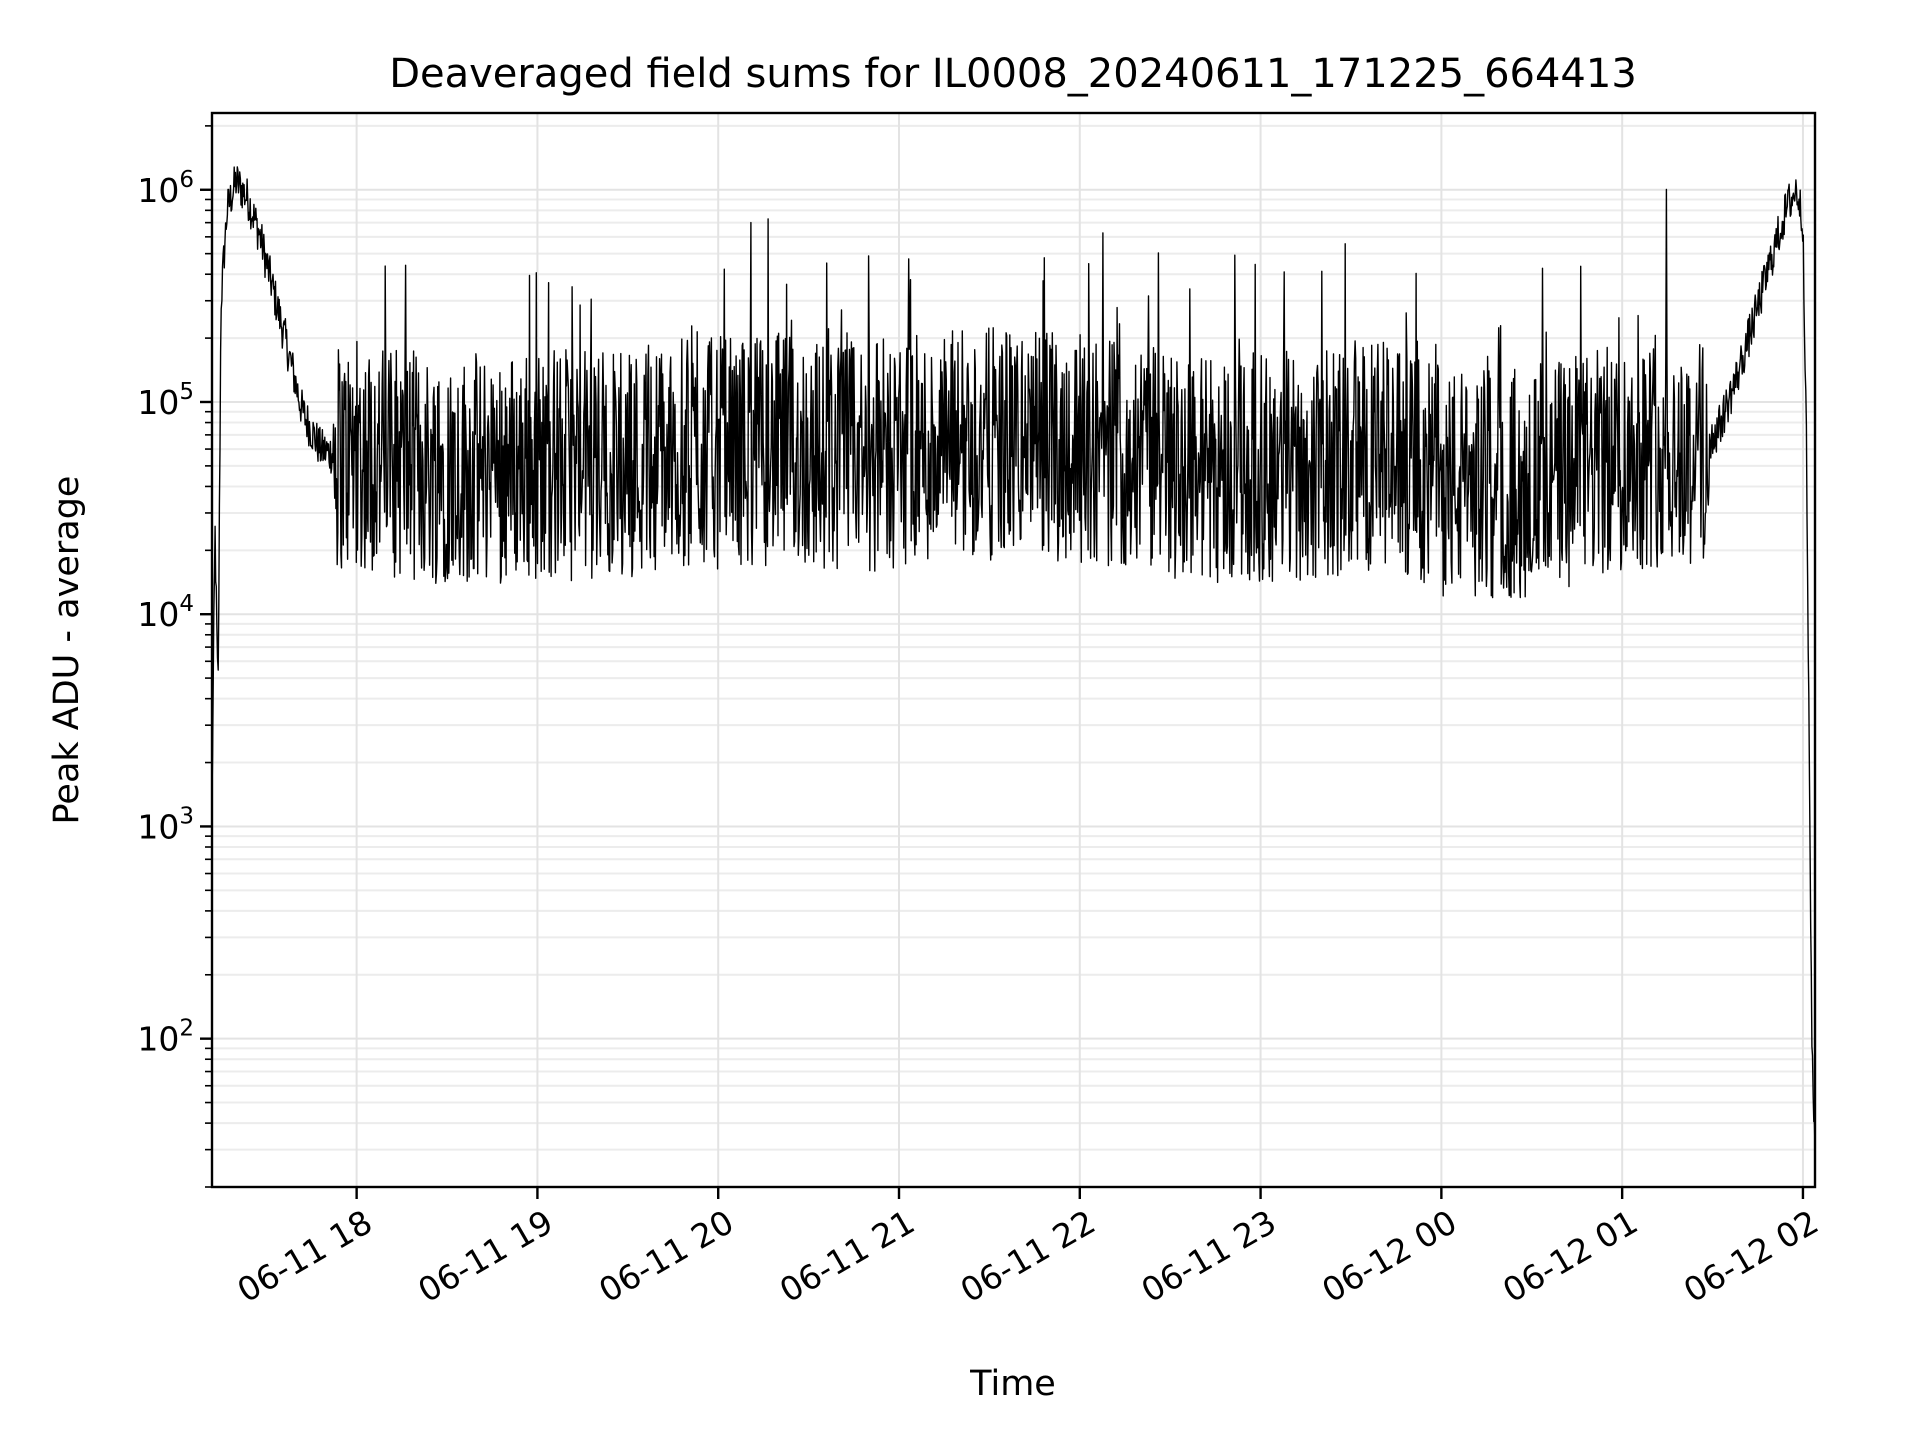 The image size is (1920, 1440). What do you see at coordinates (1751, 1256) in the screenshot?
I see `x-tick-label: 06-12 02` at bounding box center [1751, 1256].